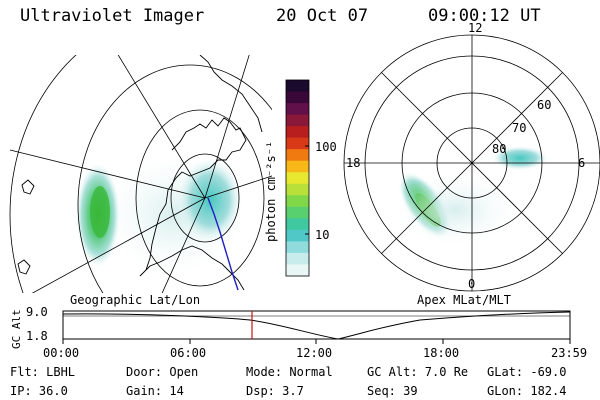 The image size is (600, 400). What do you see at coordinates (223, 244) in the screenshot?
I see `spacecraft-track` at bounding box center [223, 244].